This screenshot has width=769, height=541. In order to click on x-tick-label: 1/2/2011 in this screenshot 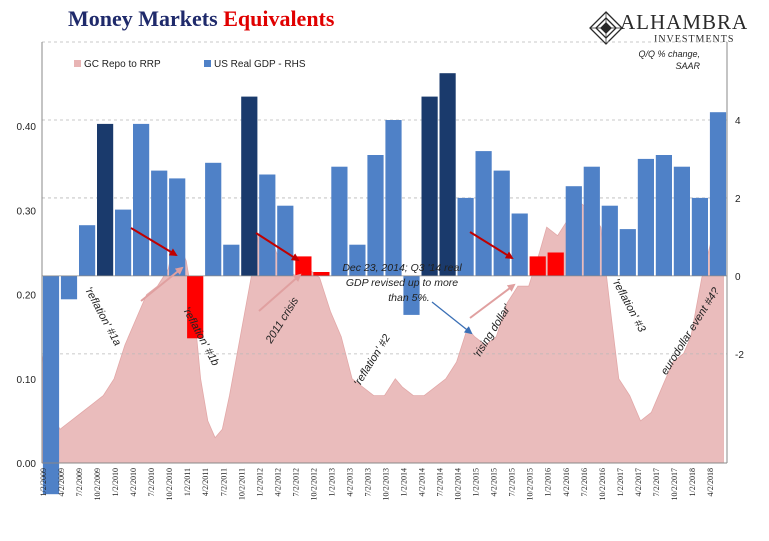, I will do `click(187, 482)`.